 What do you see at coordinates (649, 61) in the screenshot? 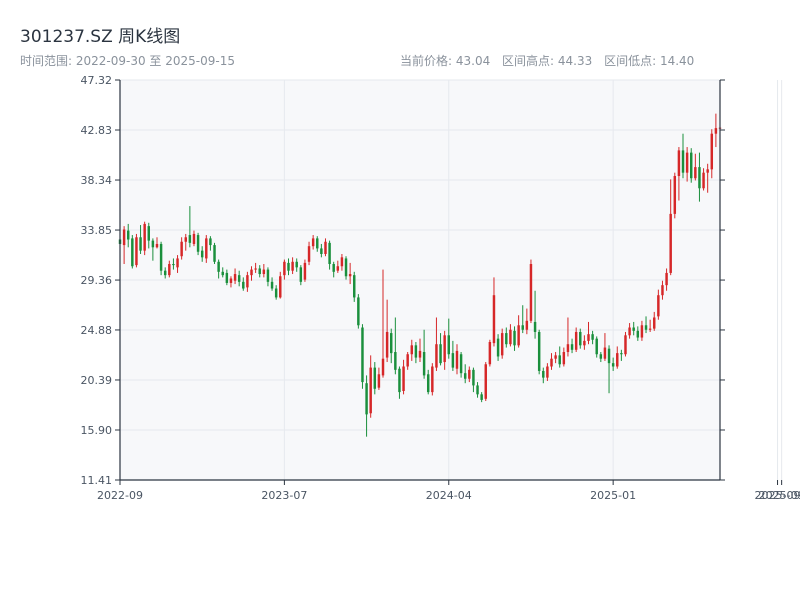
I see `range-low: 区间低点: 14.40` at bounding box center [649, 61].